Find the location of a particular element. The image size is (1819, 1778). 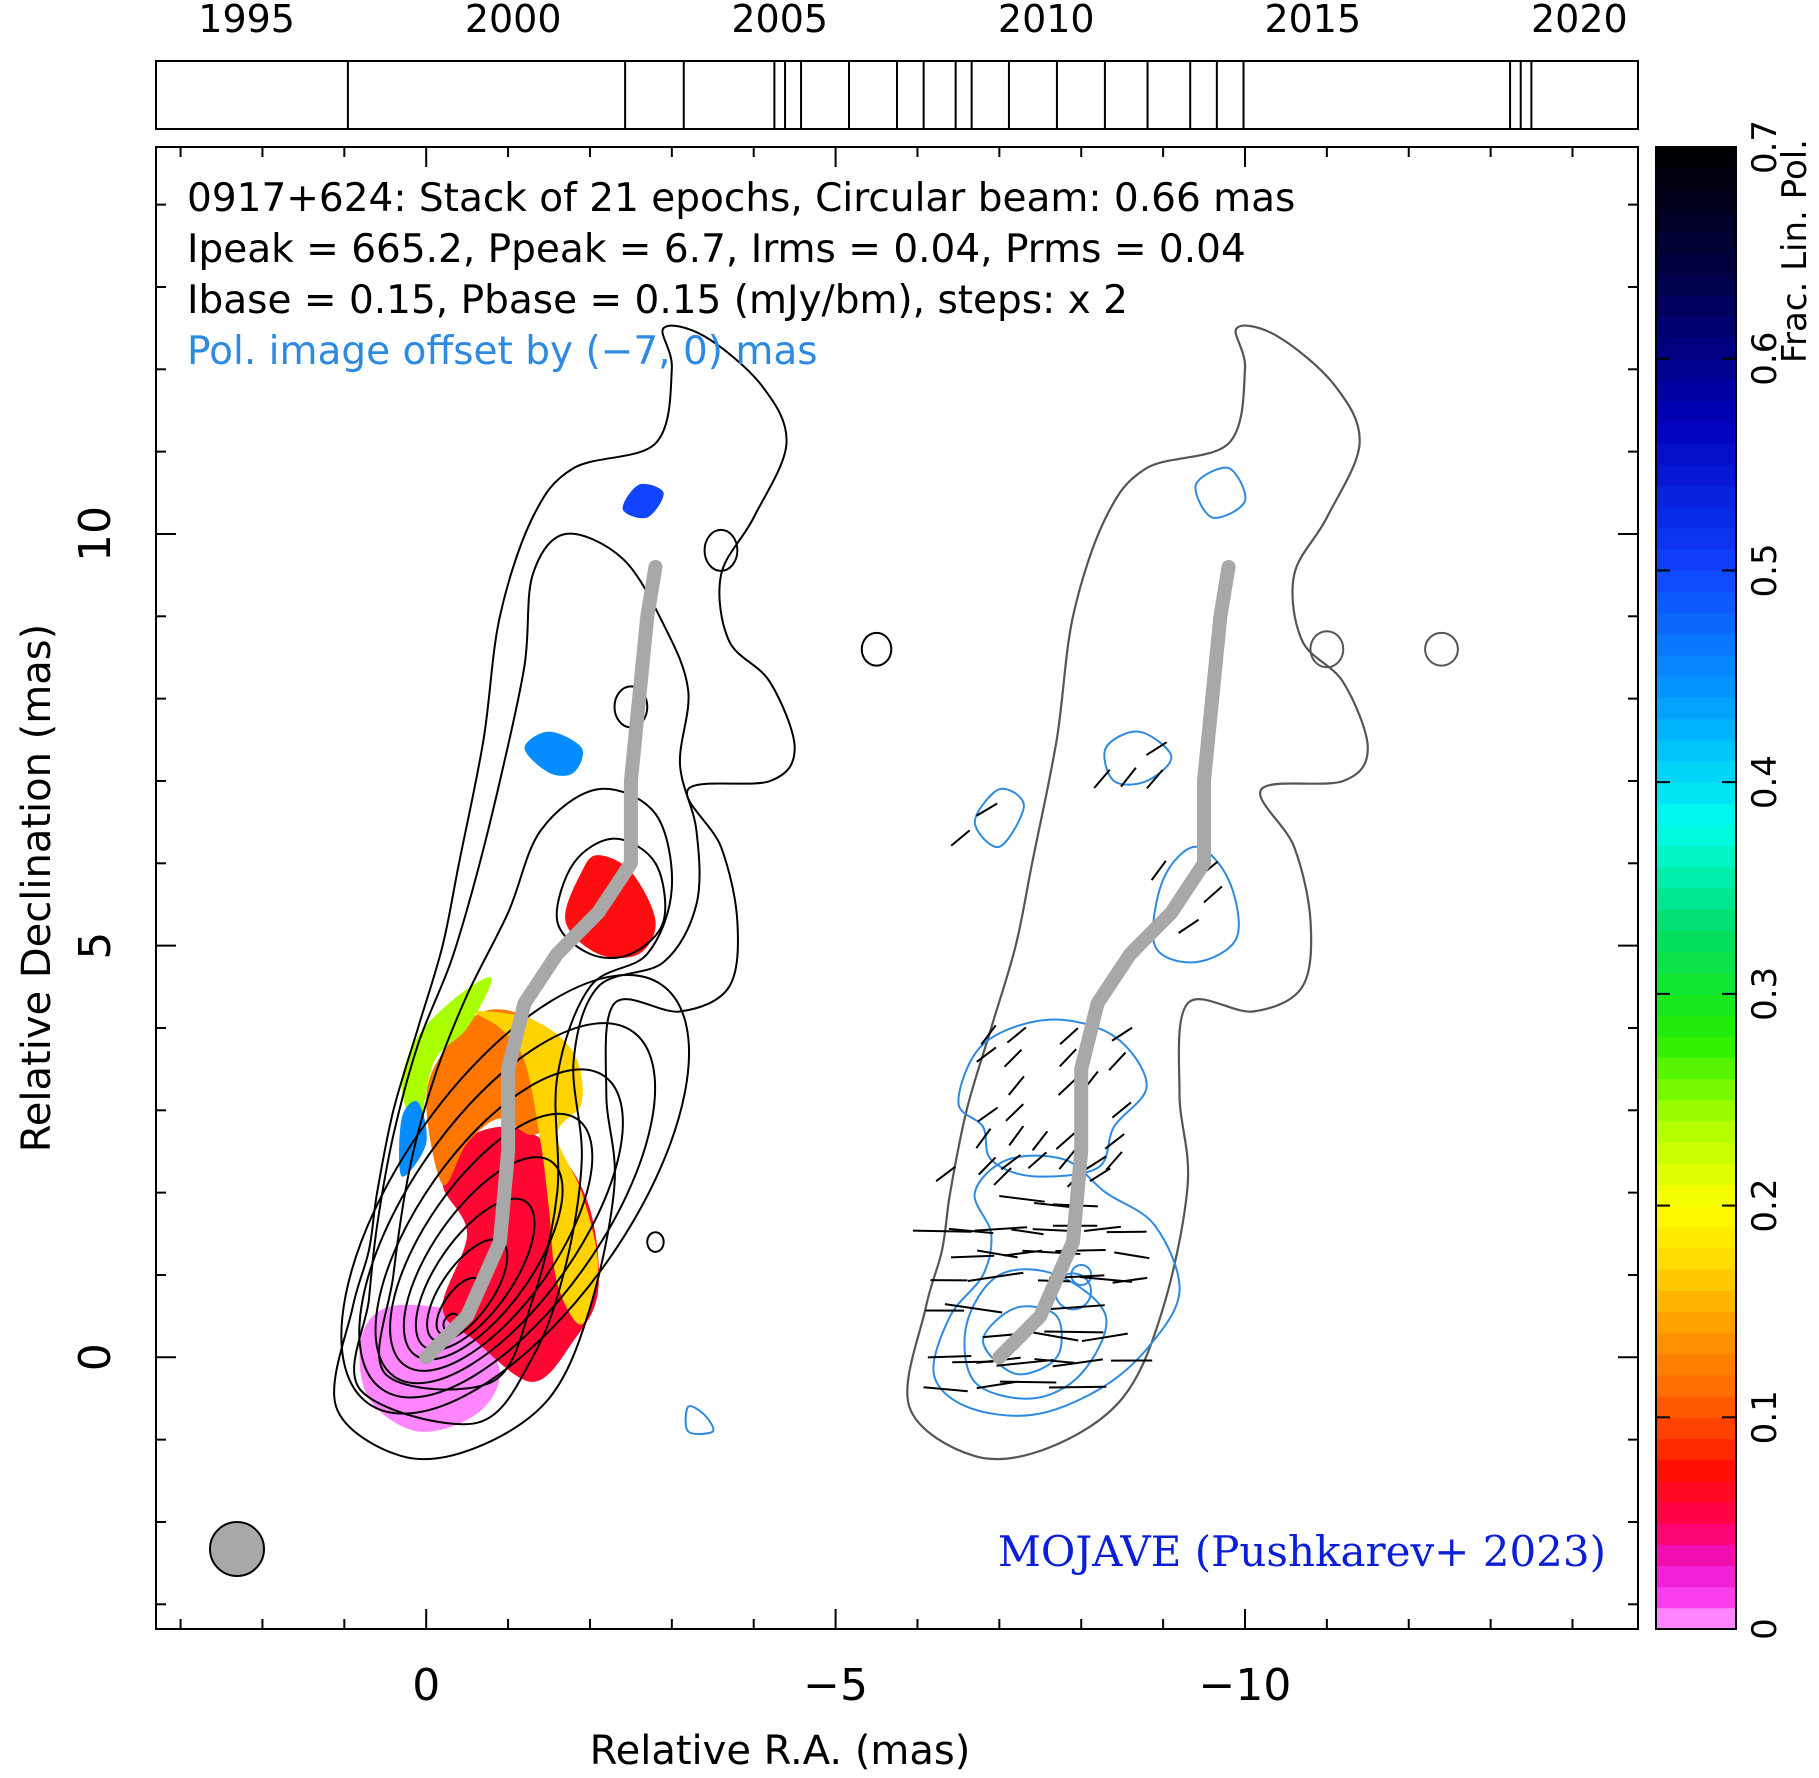

colorbar-bands is located at coordinates (1696, 888).